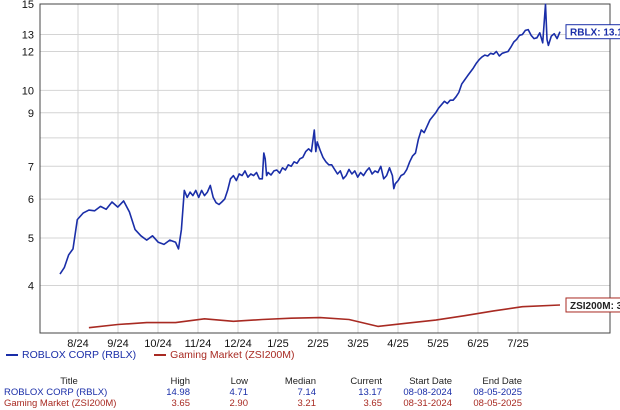 The height and width of the screenshot is (410, 620). What do you see at coordinates (56, 392) in the screenshot?
I see `stats-cell-title: ROBLOX CORP (RBLX)` at bounding box center [56, 392].